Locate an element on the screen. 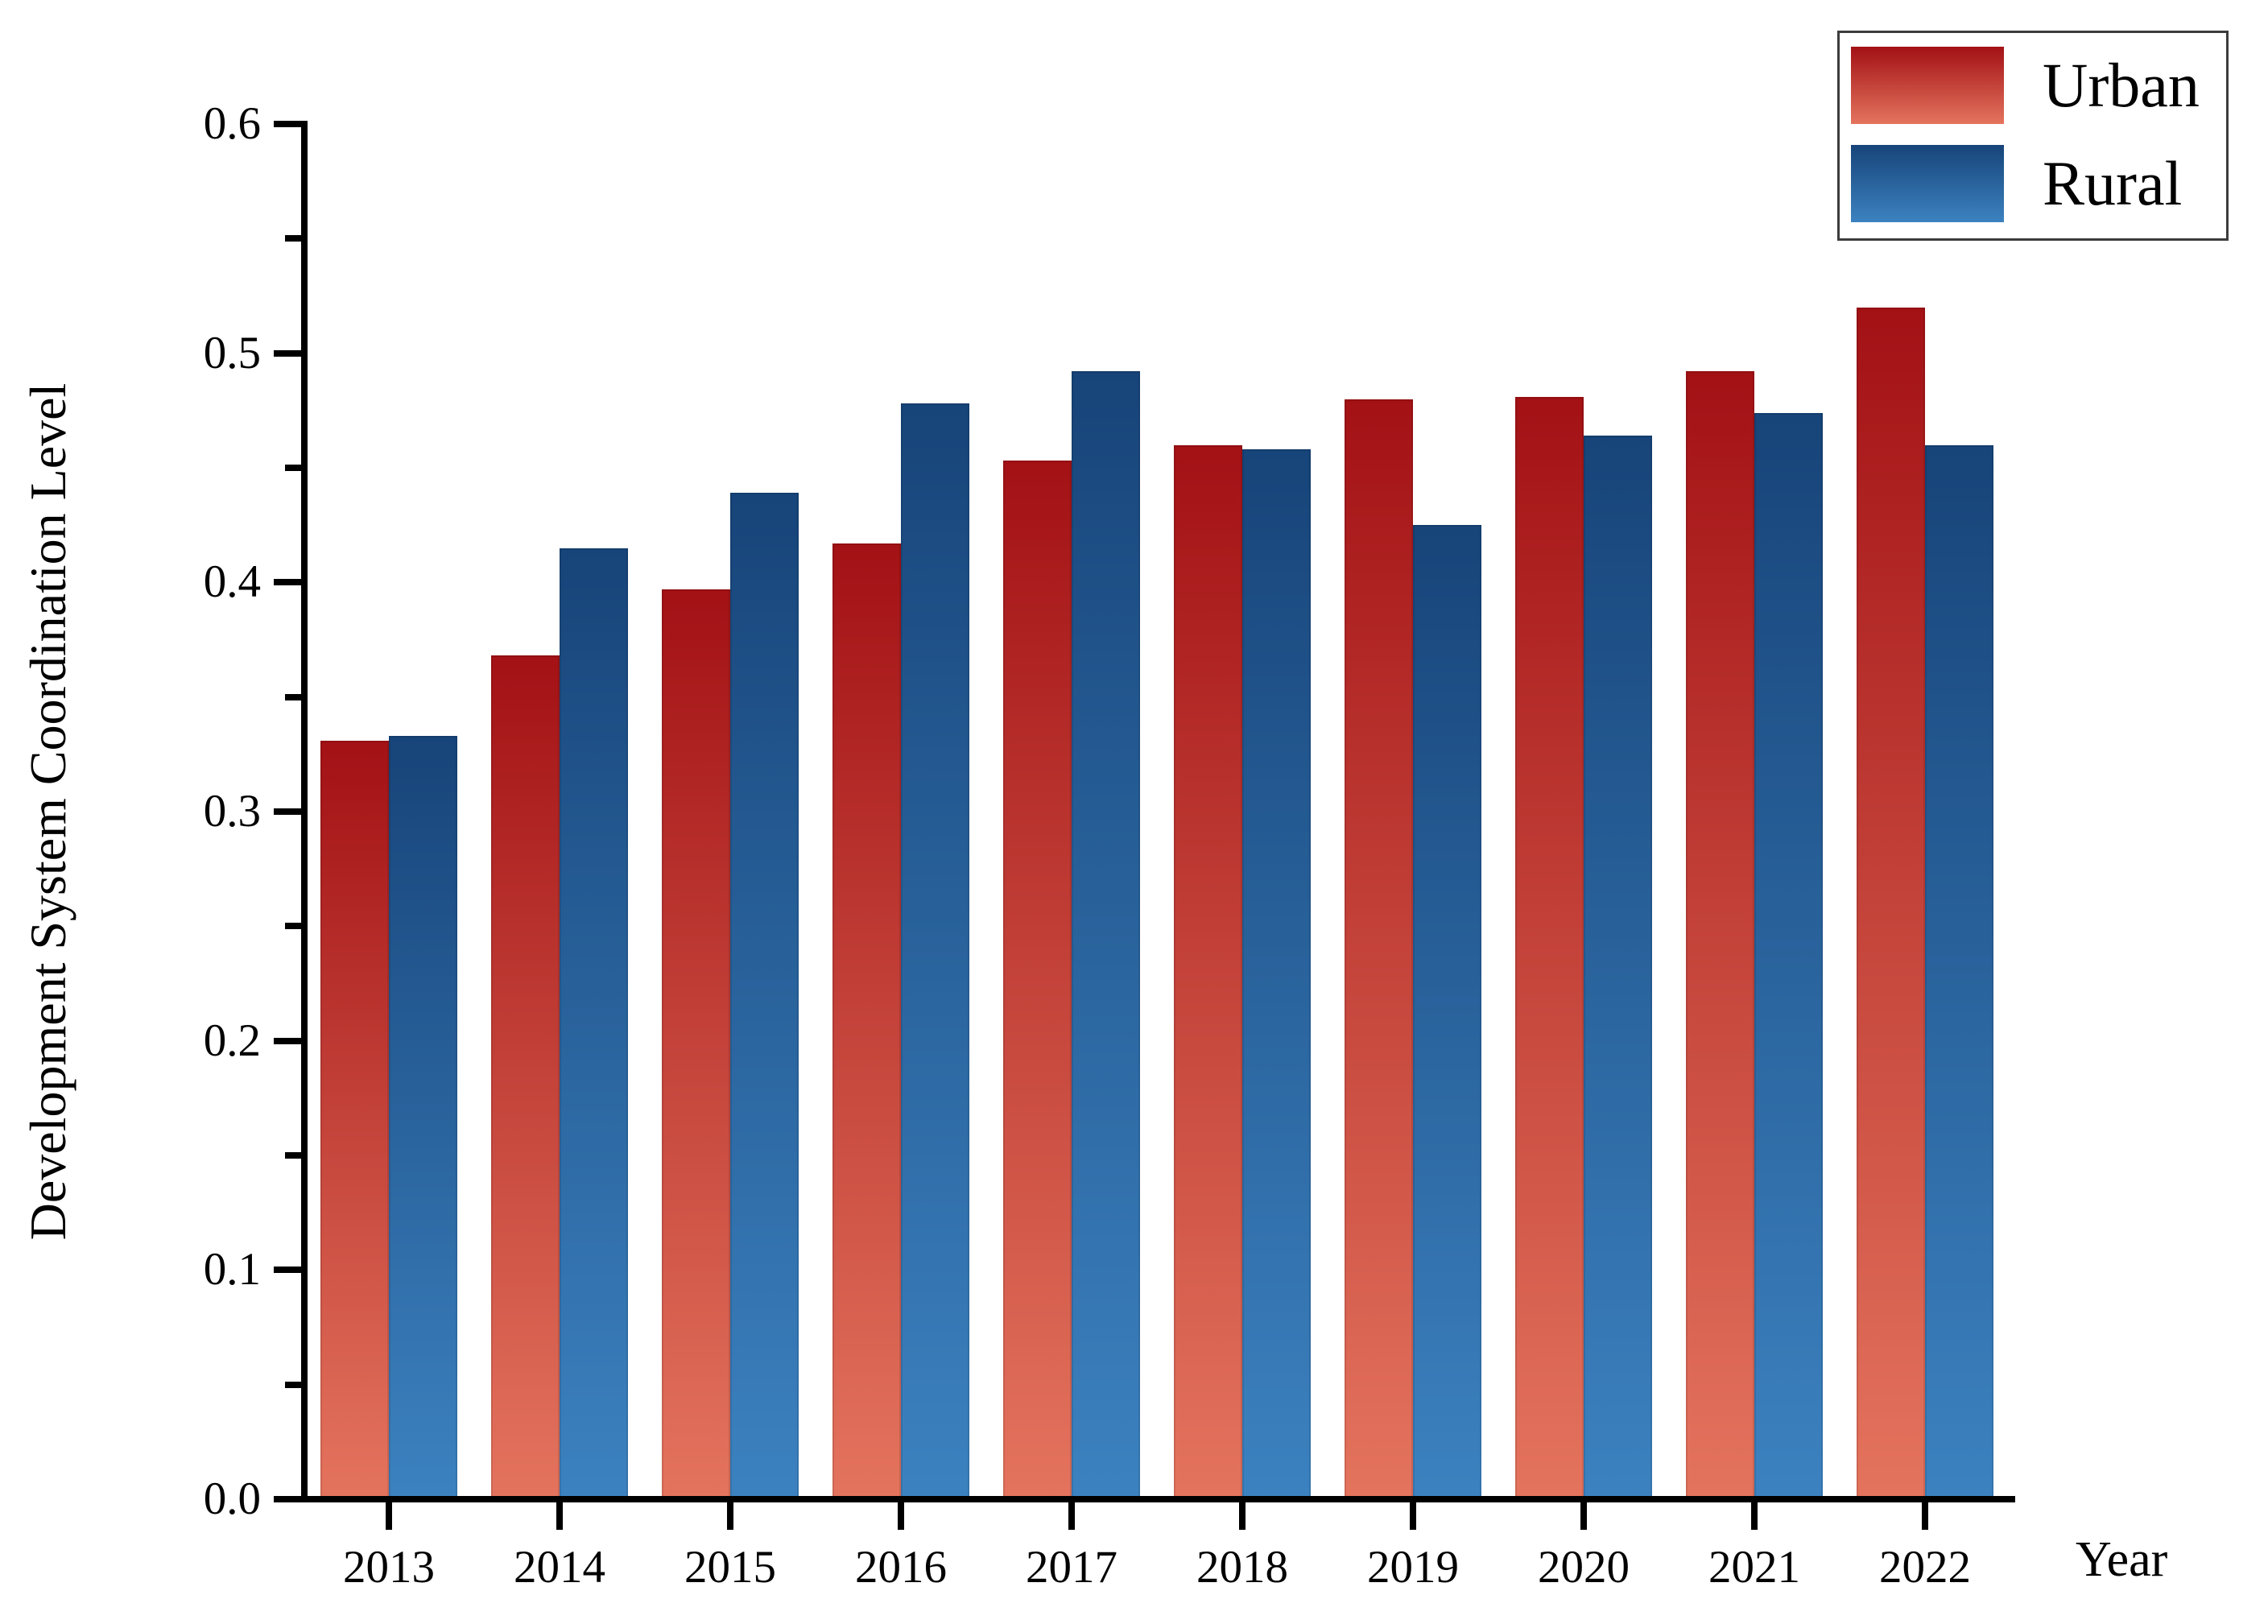  x-tick-2015 is located at coordinates (730, 1516).